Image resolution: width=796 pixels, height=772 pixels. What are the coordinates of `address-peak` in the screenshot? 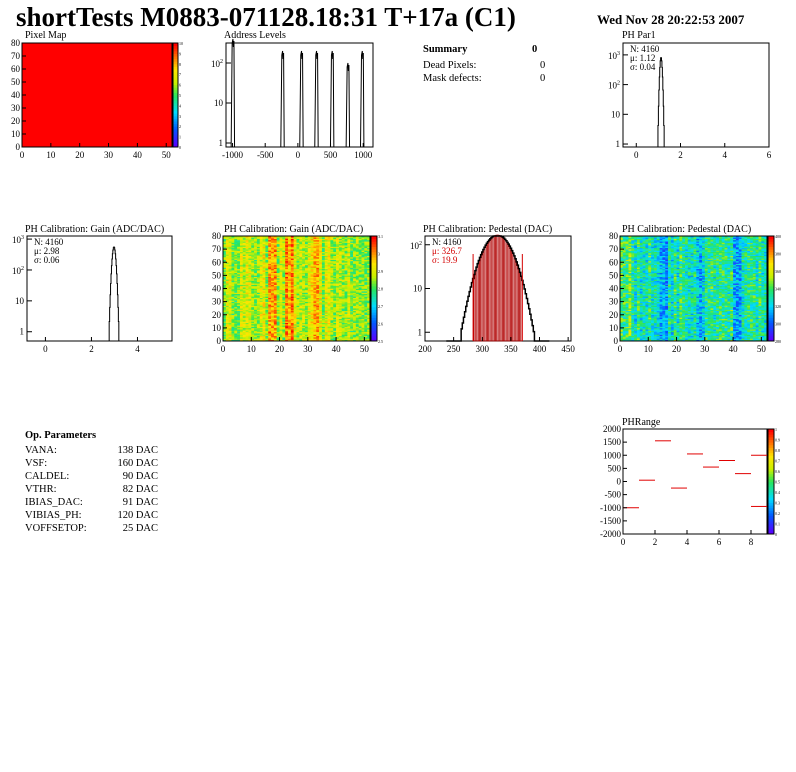 It's located at (362, 99).